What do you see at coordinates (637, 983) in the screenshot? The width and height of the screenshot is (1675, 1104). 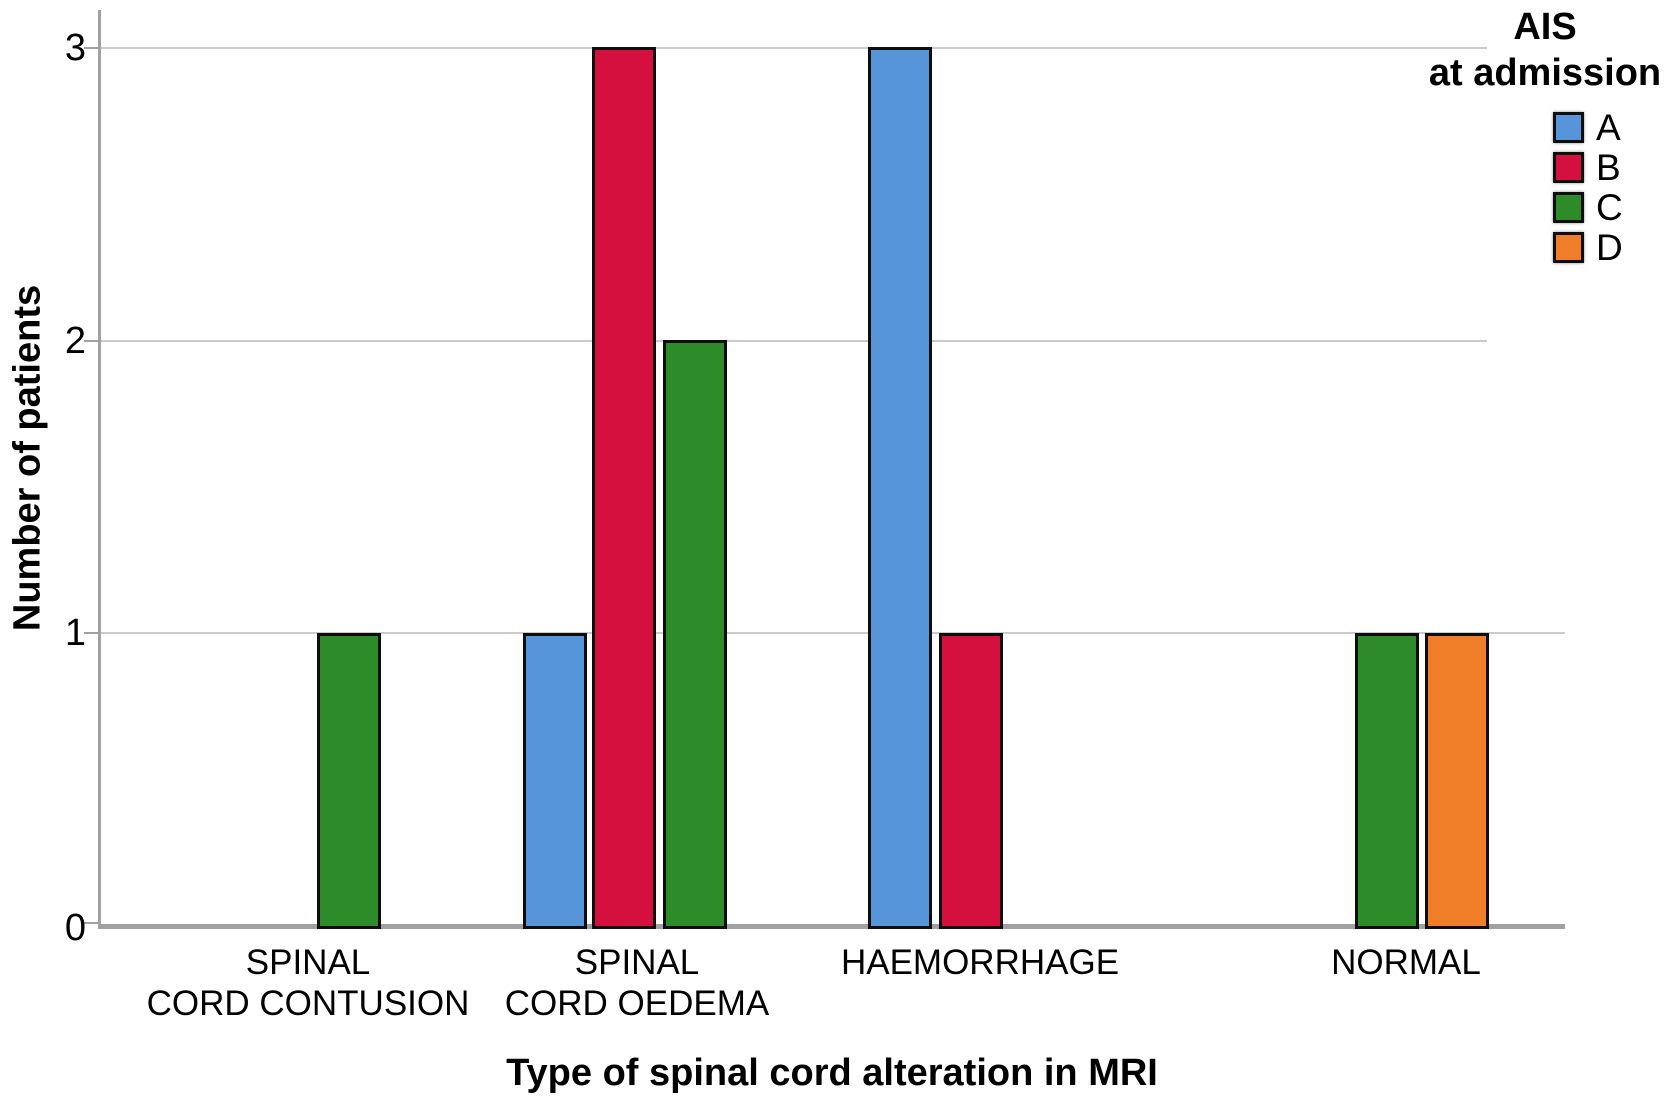 I see `category-label-spinal-cord-oedema: SPINAL CORD OEDEMA` at bounding box center [637, 983].